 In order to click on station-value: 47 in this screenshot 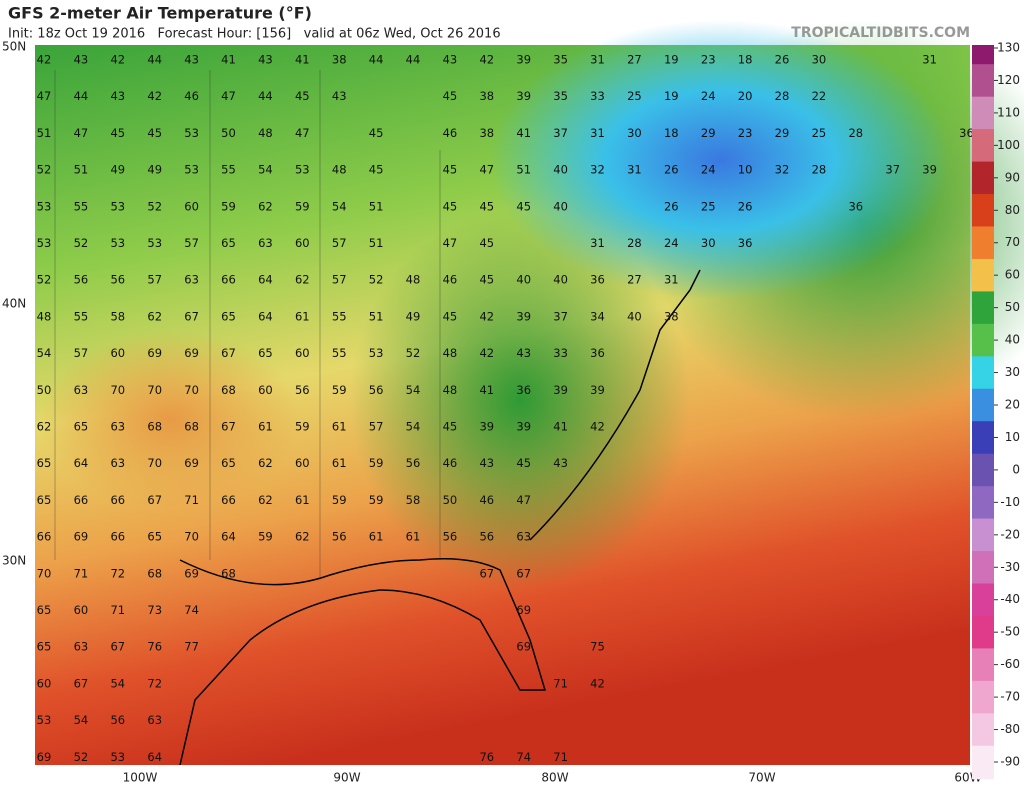, I will do `click(228, 96)`.